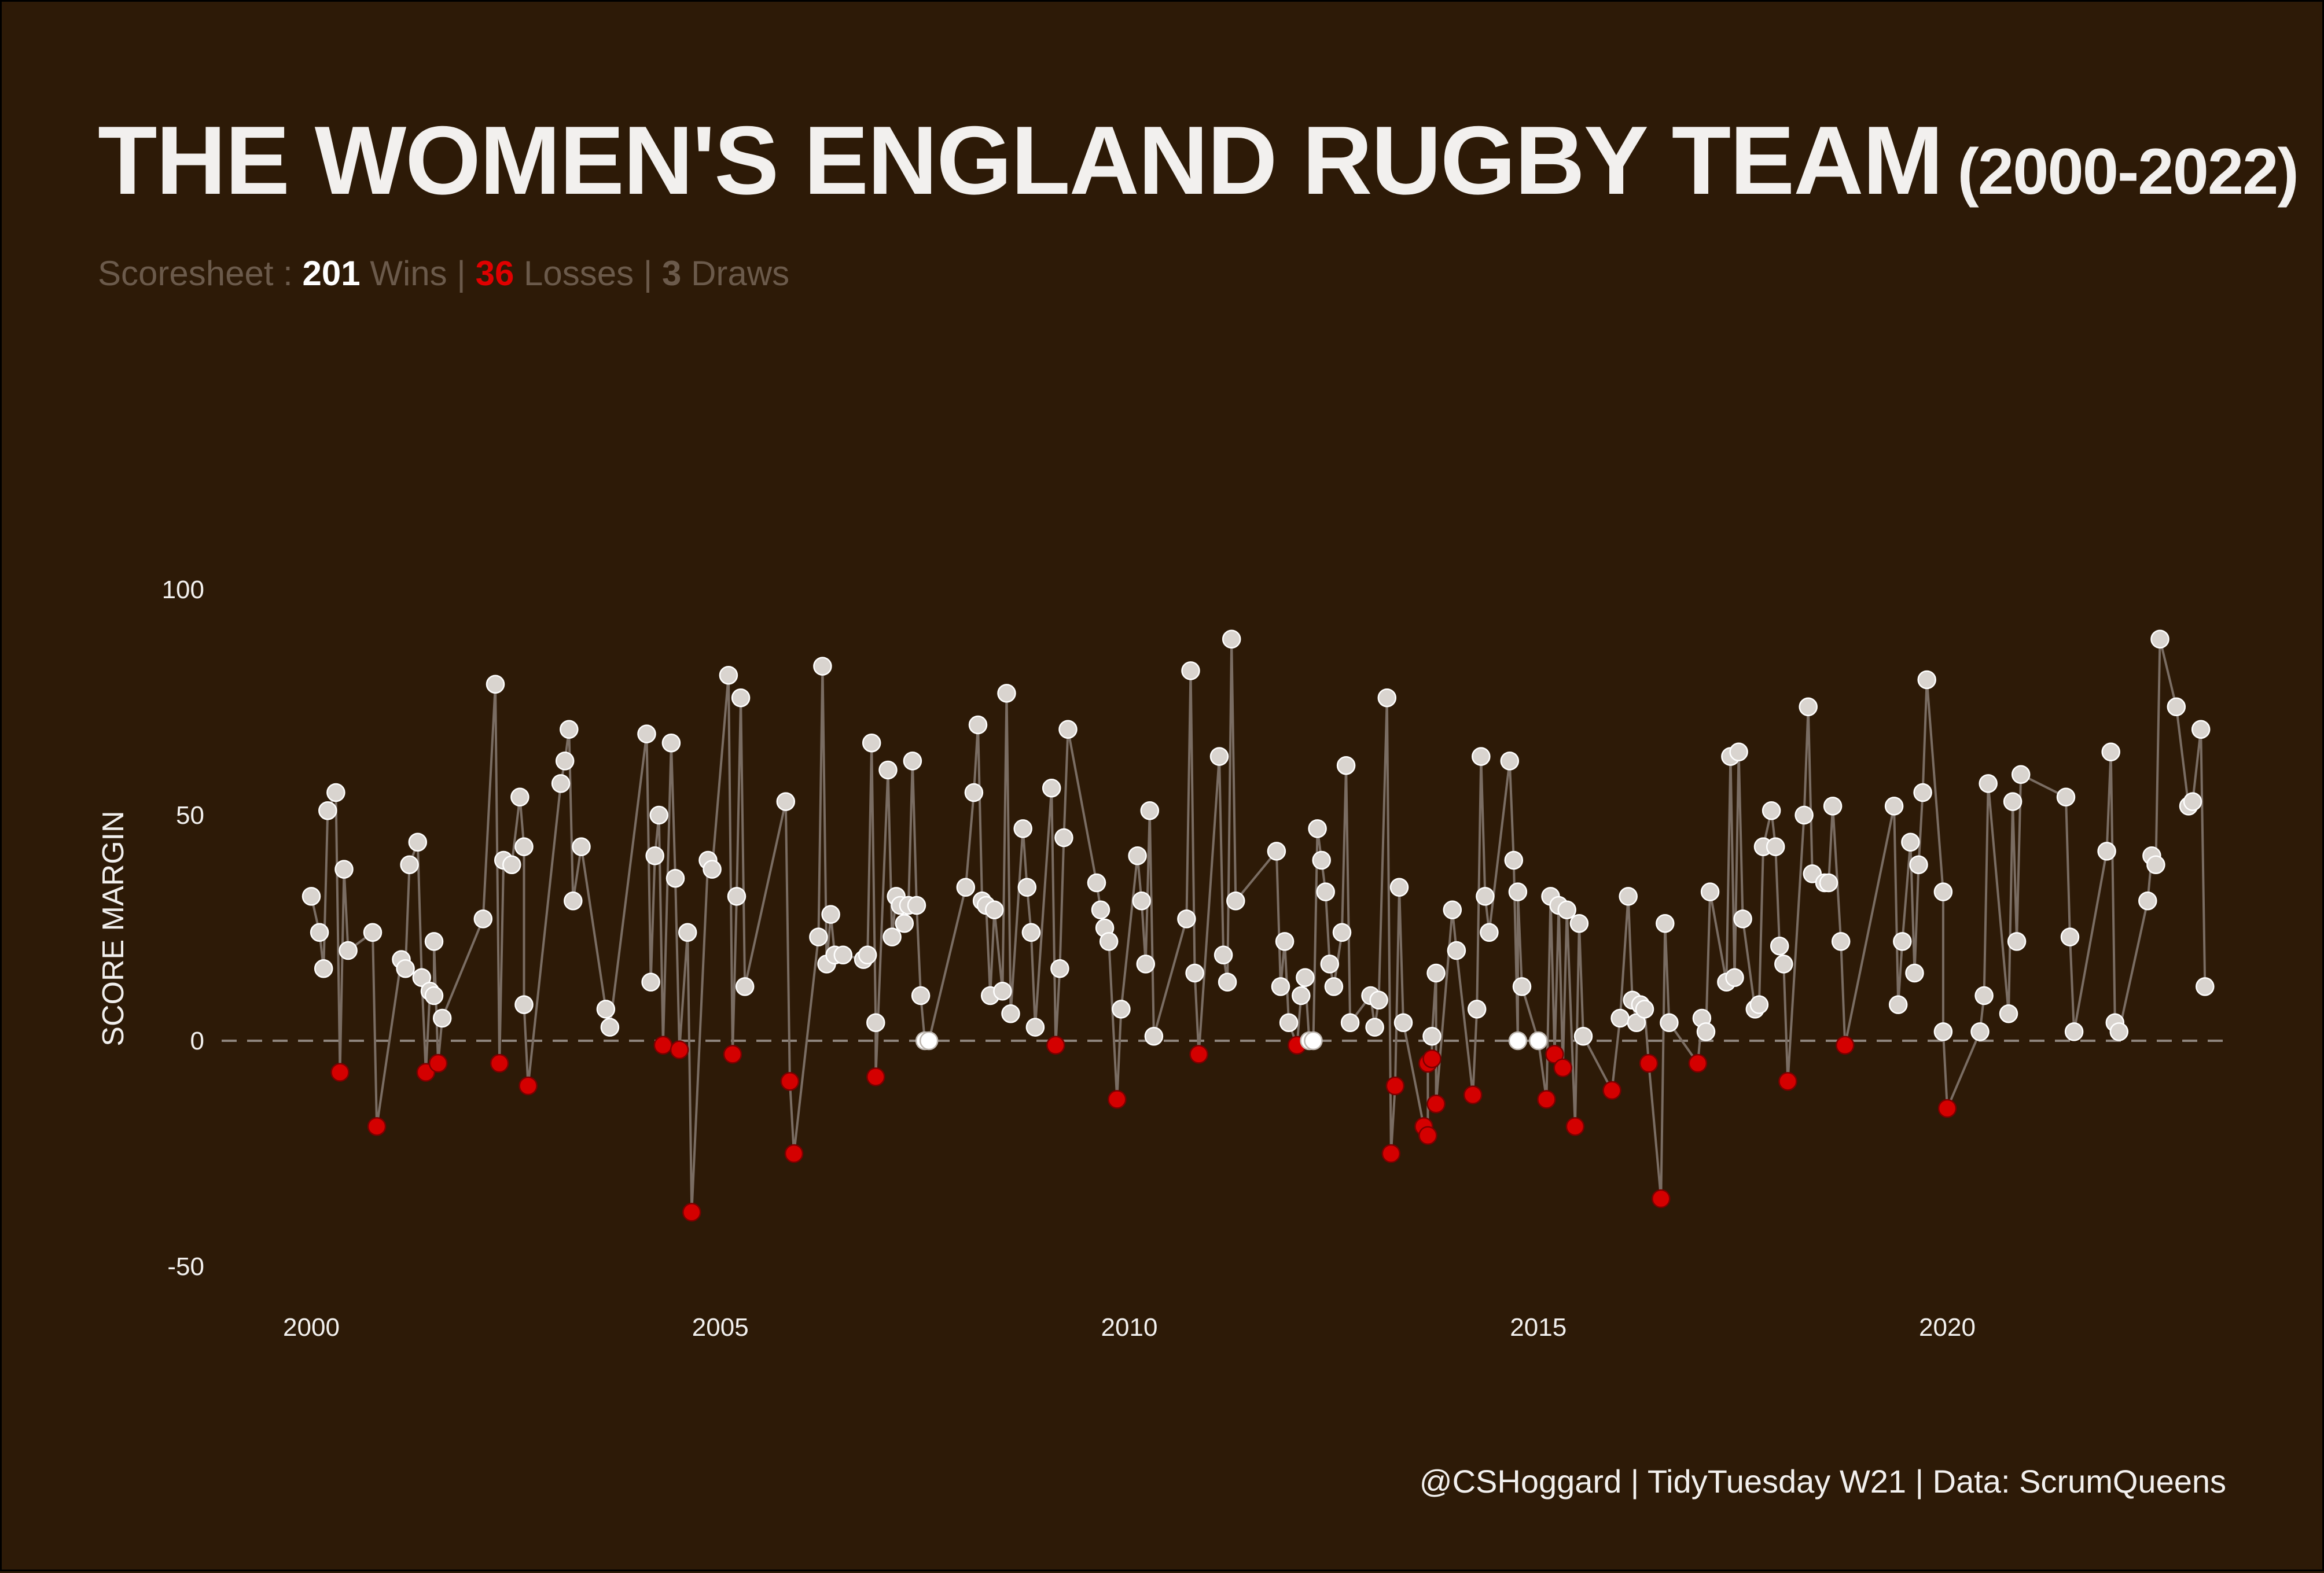 Image resolution: width=2324 pixels, height=1573 pixels. I want to click on x-tick-label: 2020, so click(1948, 1327).